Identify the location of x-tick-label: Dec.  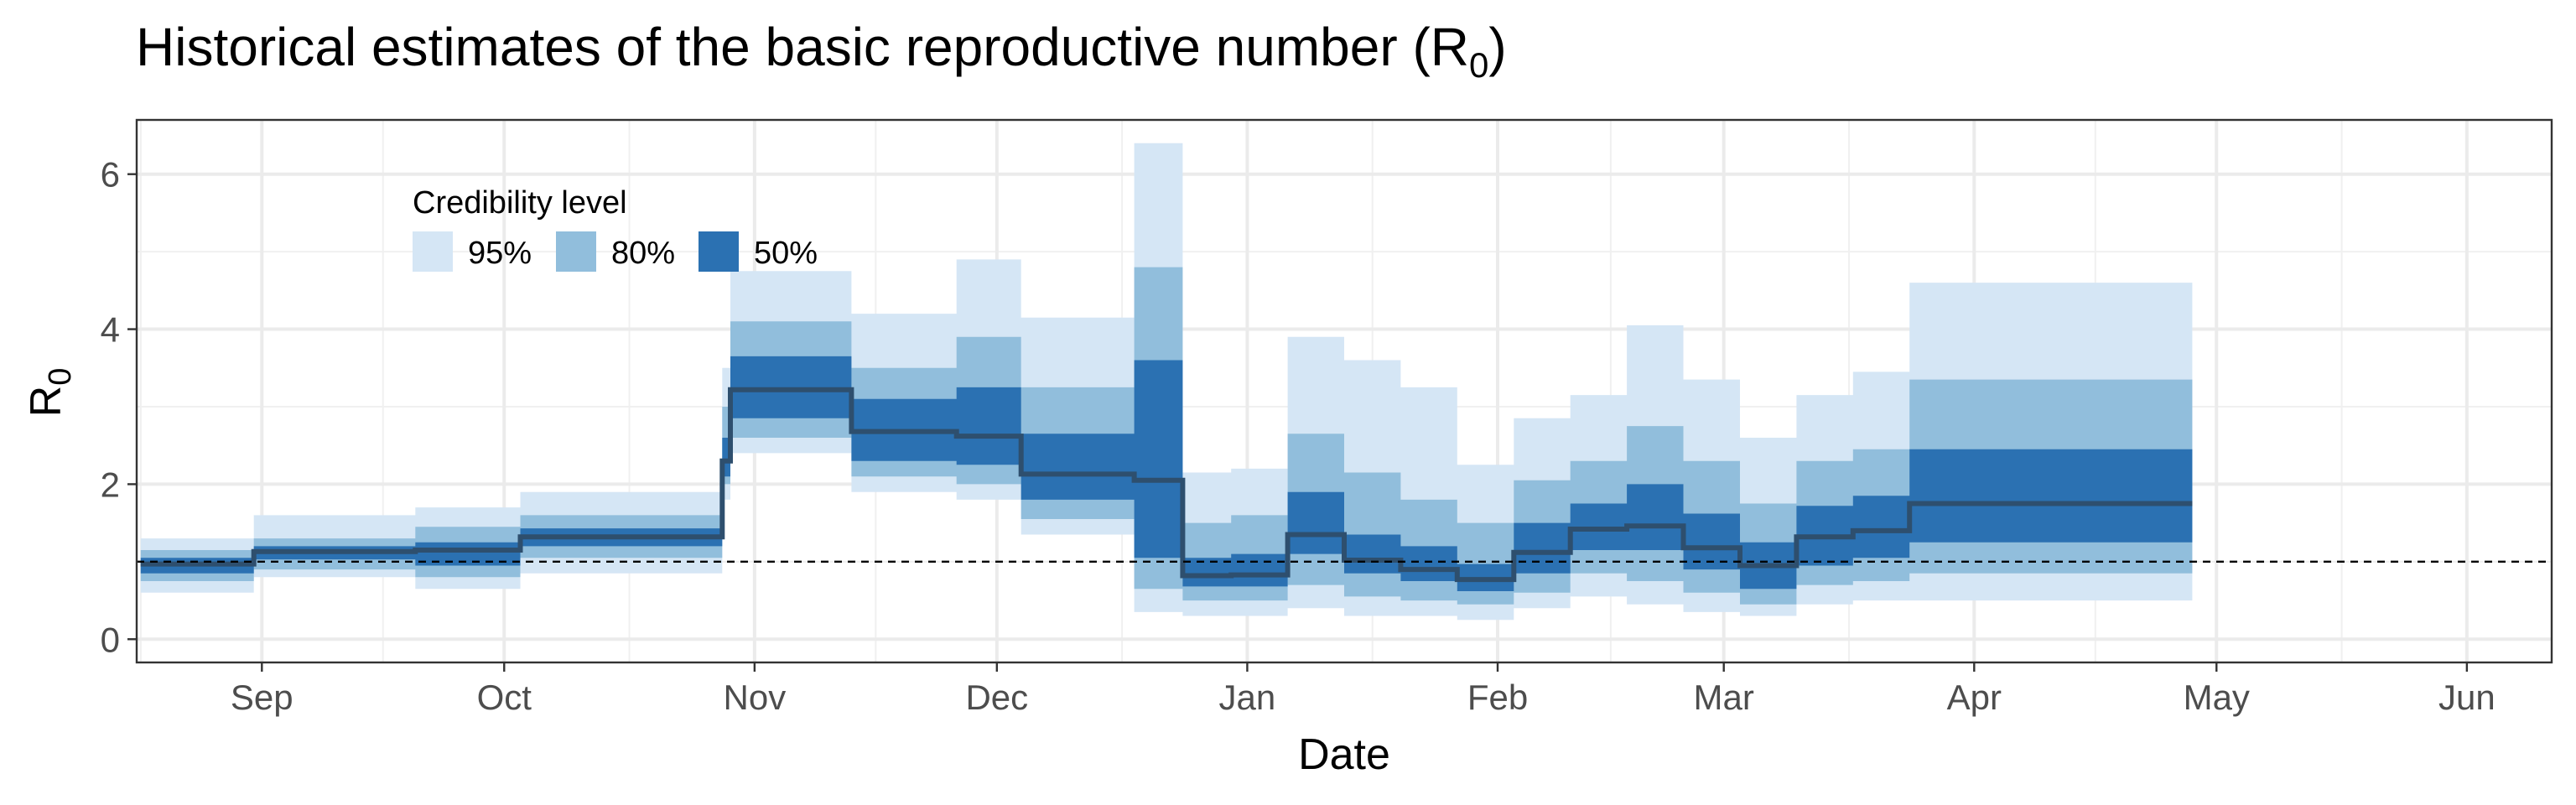
(996, 697).